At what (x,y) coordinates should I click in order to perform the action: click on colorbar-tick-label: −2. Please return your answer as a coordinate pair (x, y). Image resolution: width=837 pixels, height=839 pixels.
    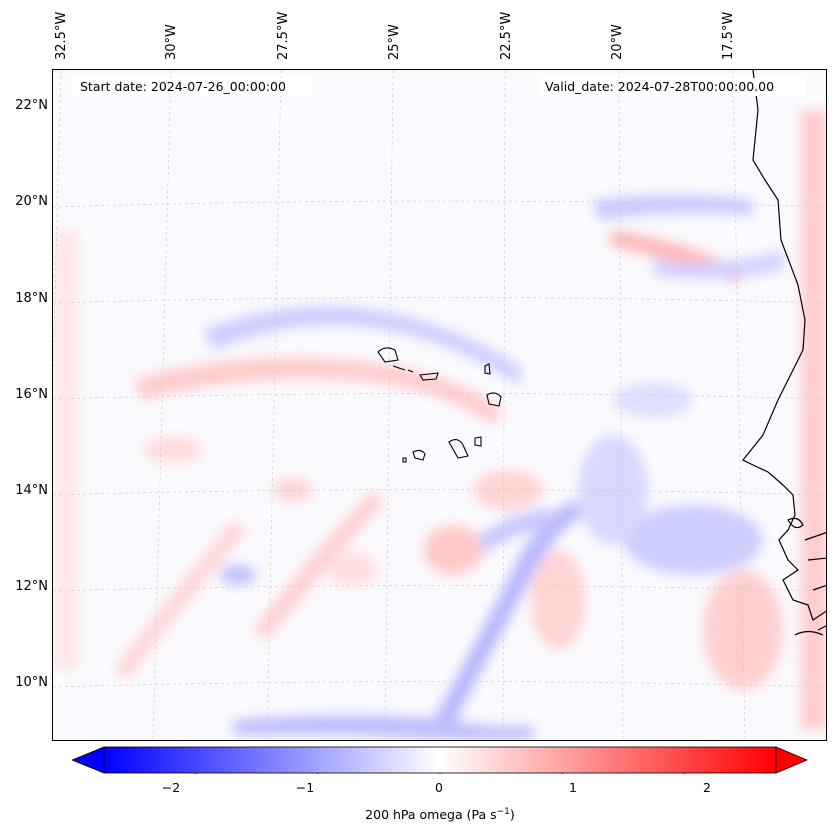
    Looking at the image, I should click on (171, 787).